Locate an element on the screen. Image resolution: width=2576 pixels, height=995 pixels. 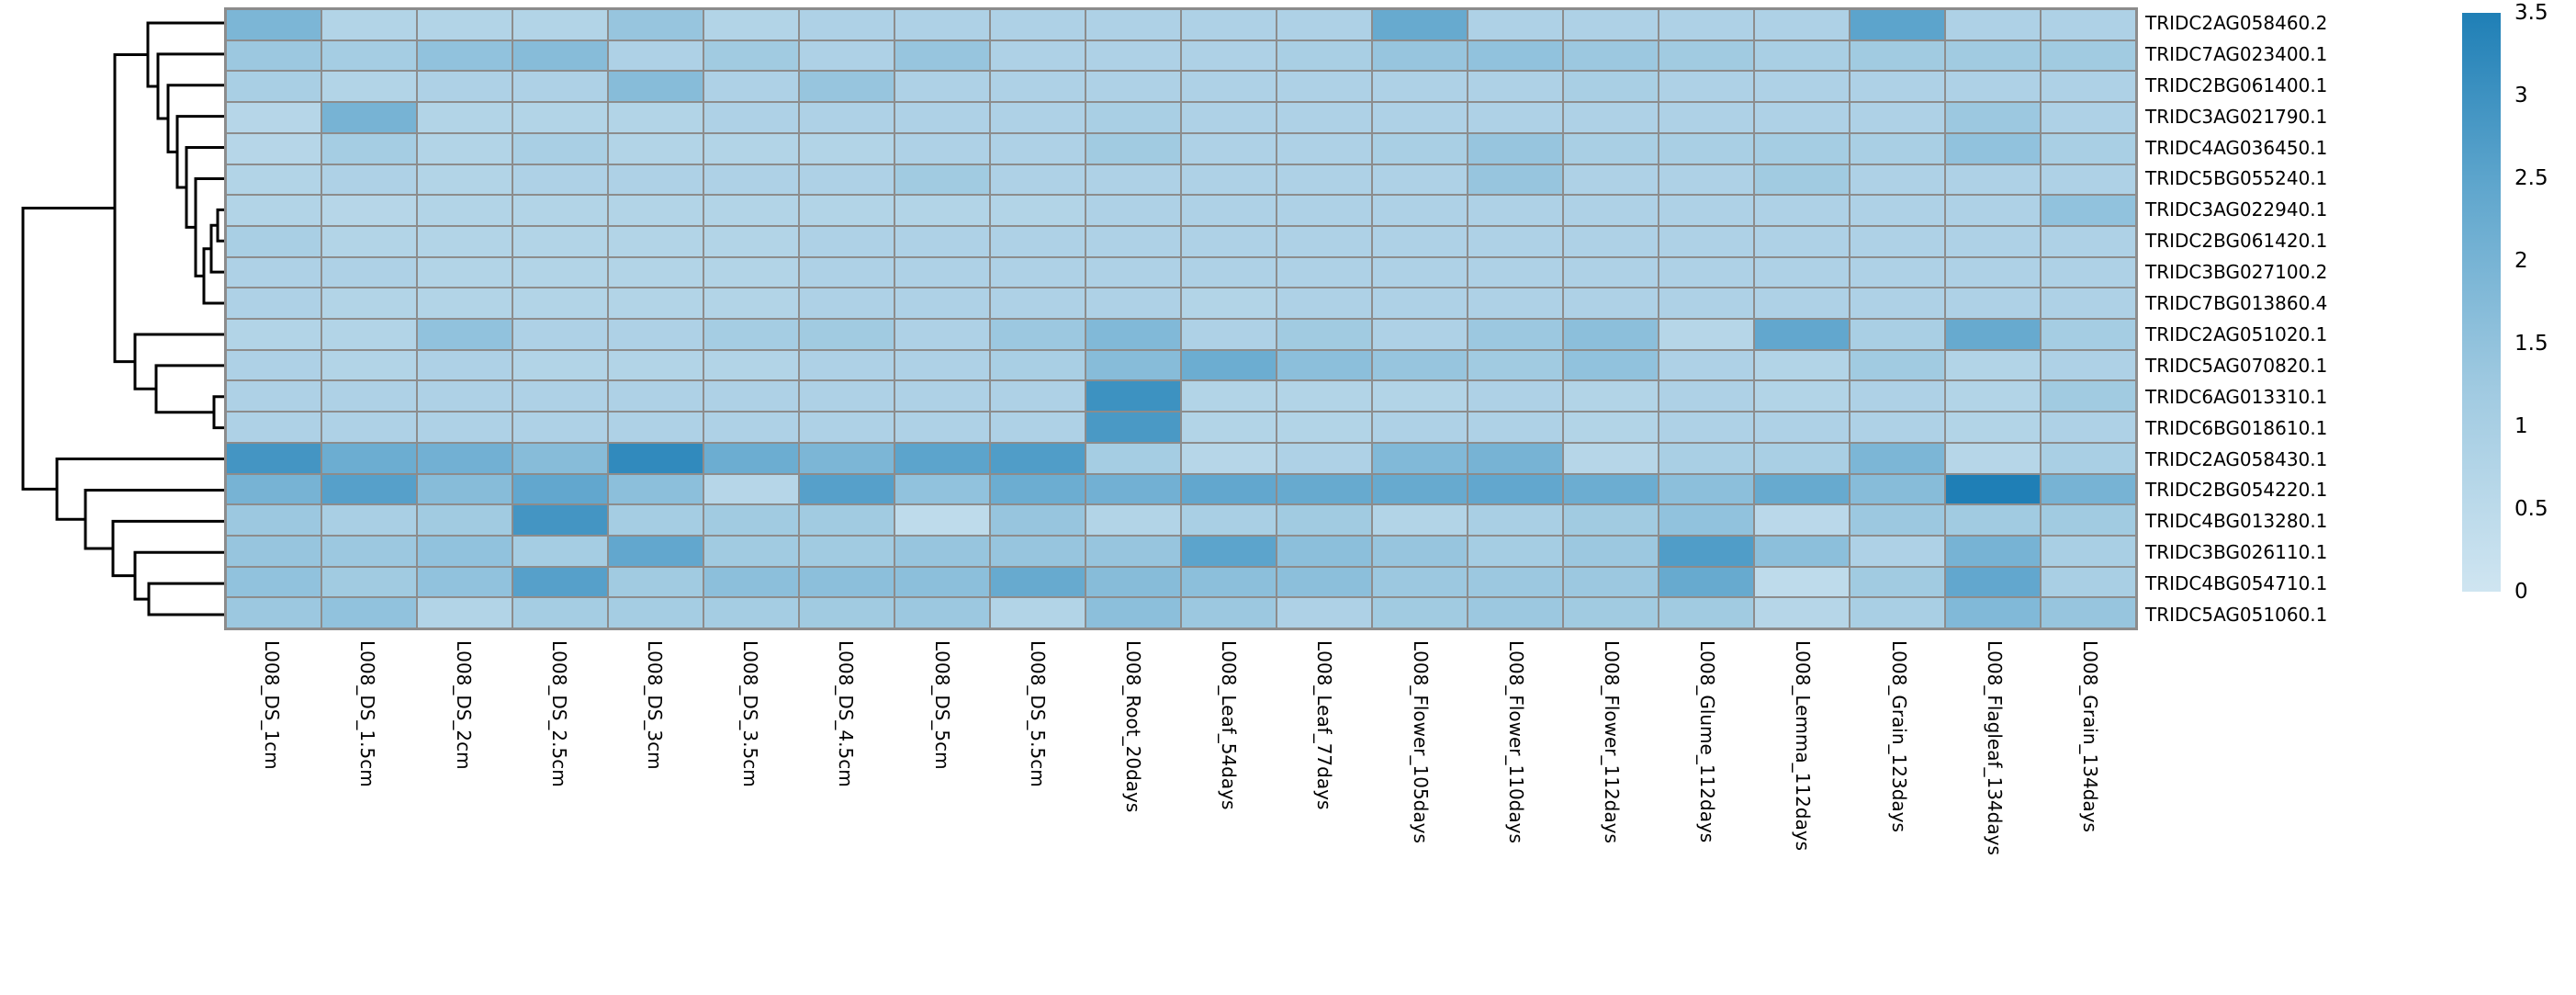
colorbar is located at coordinates (2481, 302).